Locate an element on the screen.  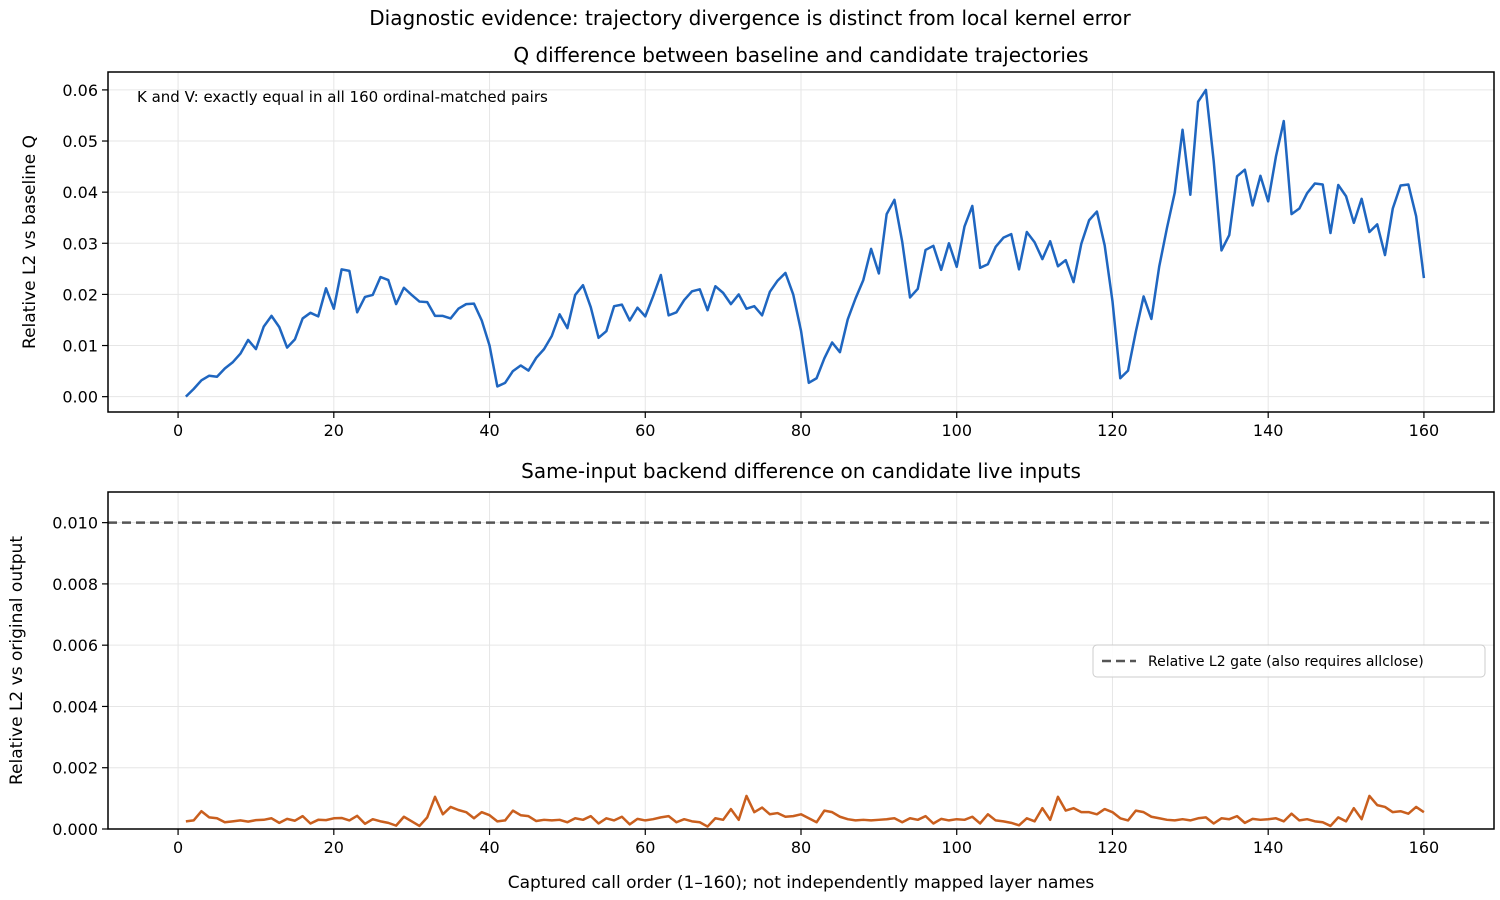
legend-box is located at coordinates (1289, 661).